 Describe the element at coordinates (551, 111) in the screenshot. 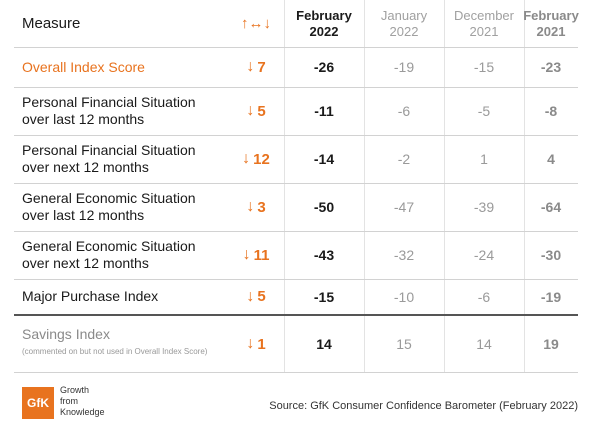

I see `row-value: -8` at that location.